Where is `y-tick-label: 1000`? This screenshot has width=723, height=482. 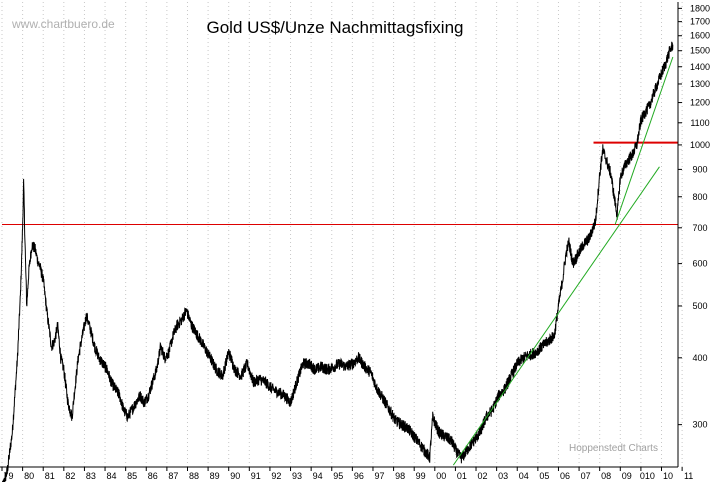
y-tick-label: 1000 is located at coordinates (700, 145).